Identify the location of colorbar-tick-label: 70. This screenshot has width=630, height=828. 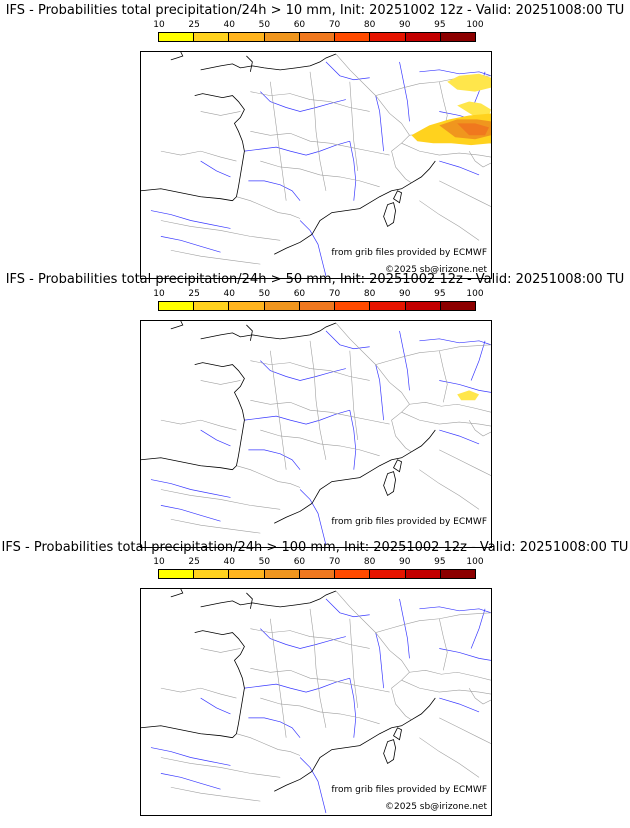
(334, 25).